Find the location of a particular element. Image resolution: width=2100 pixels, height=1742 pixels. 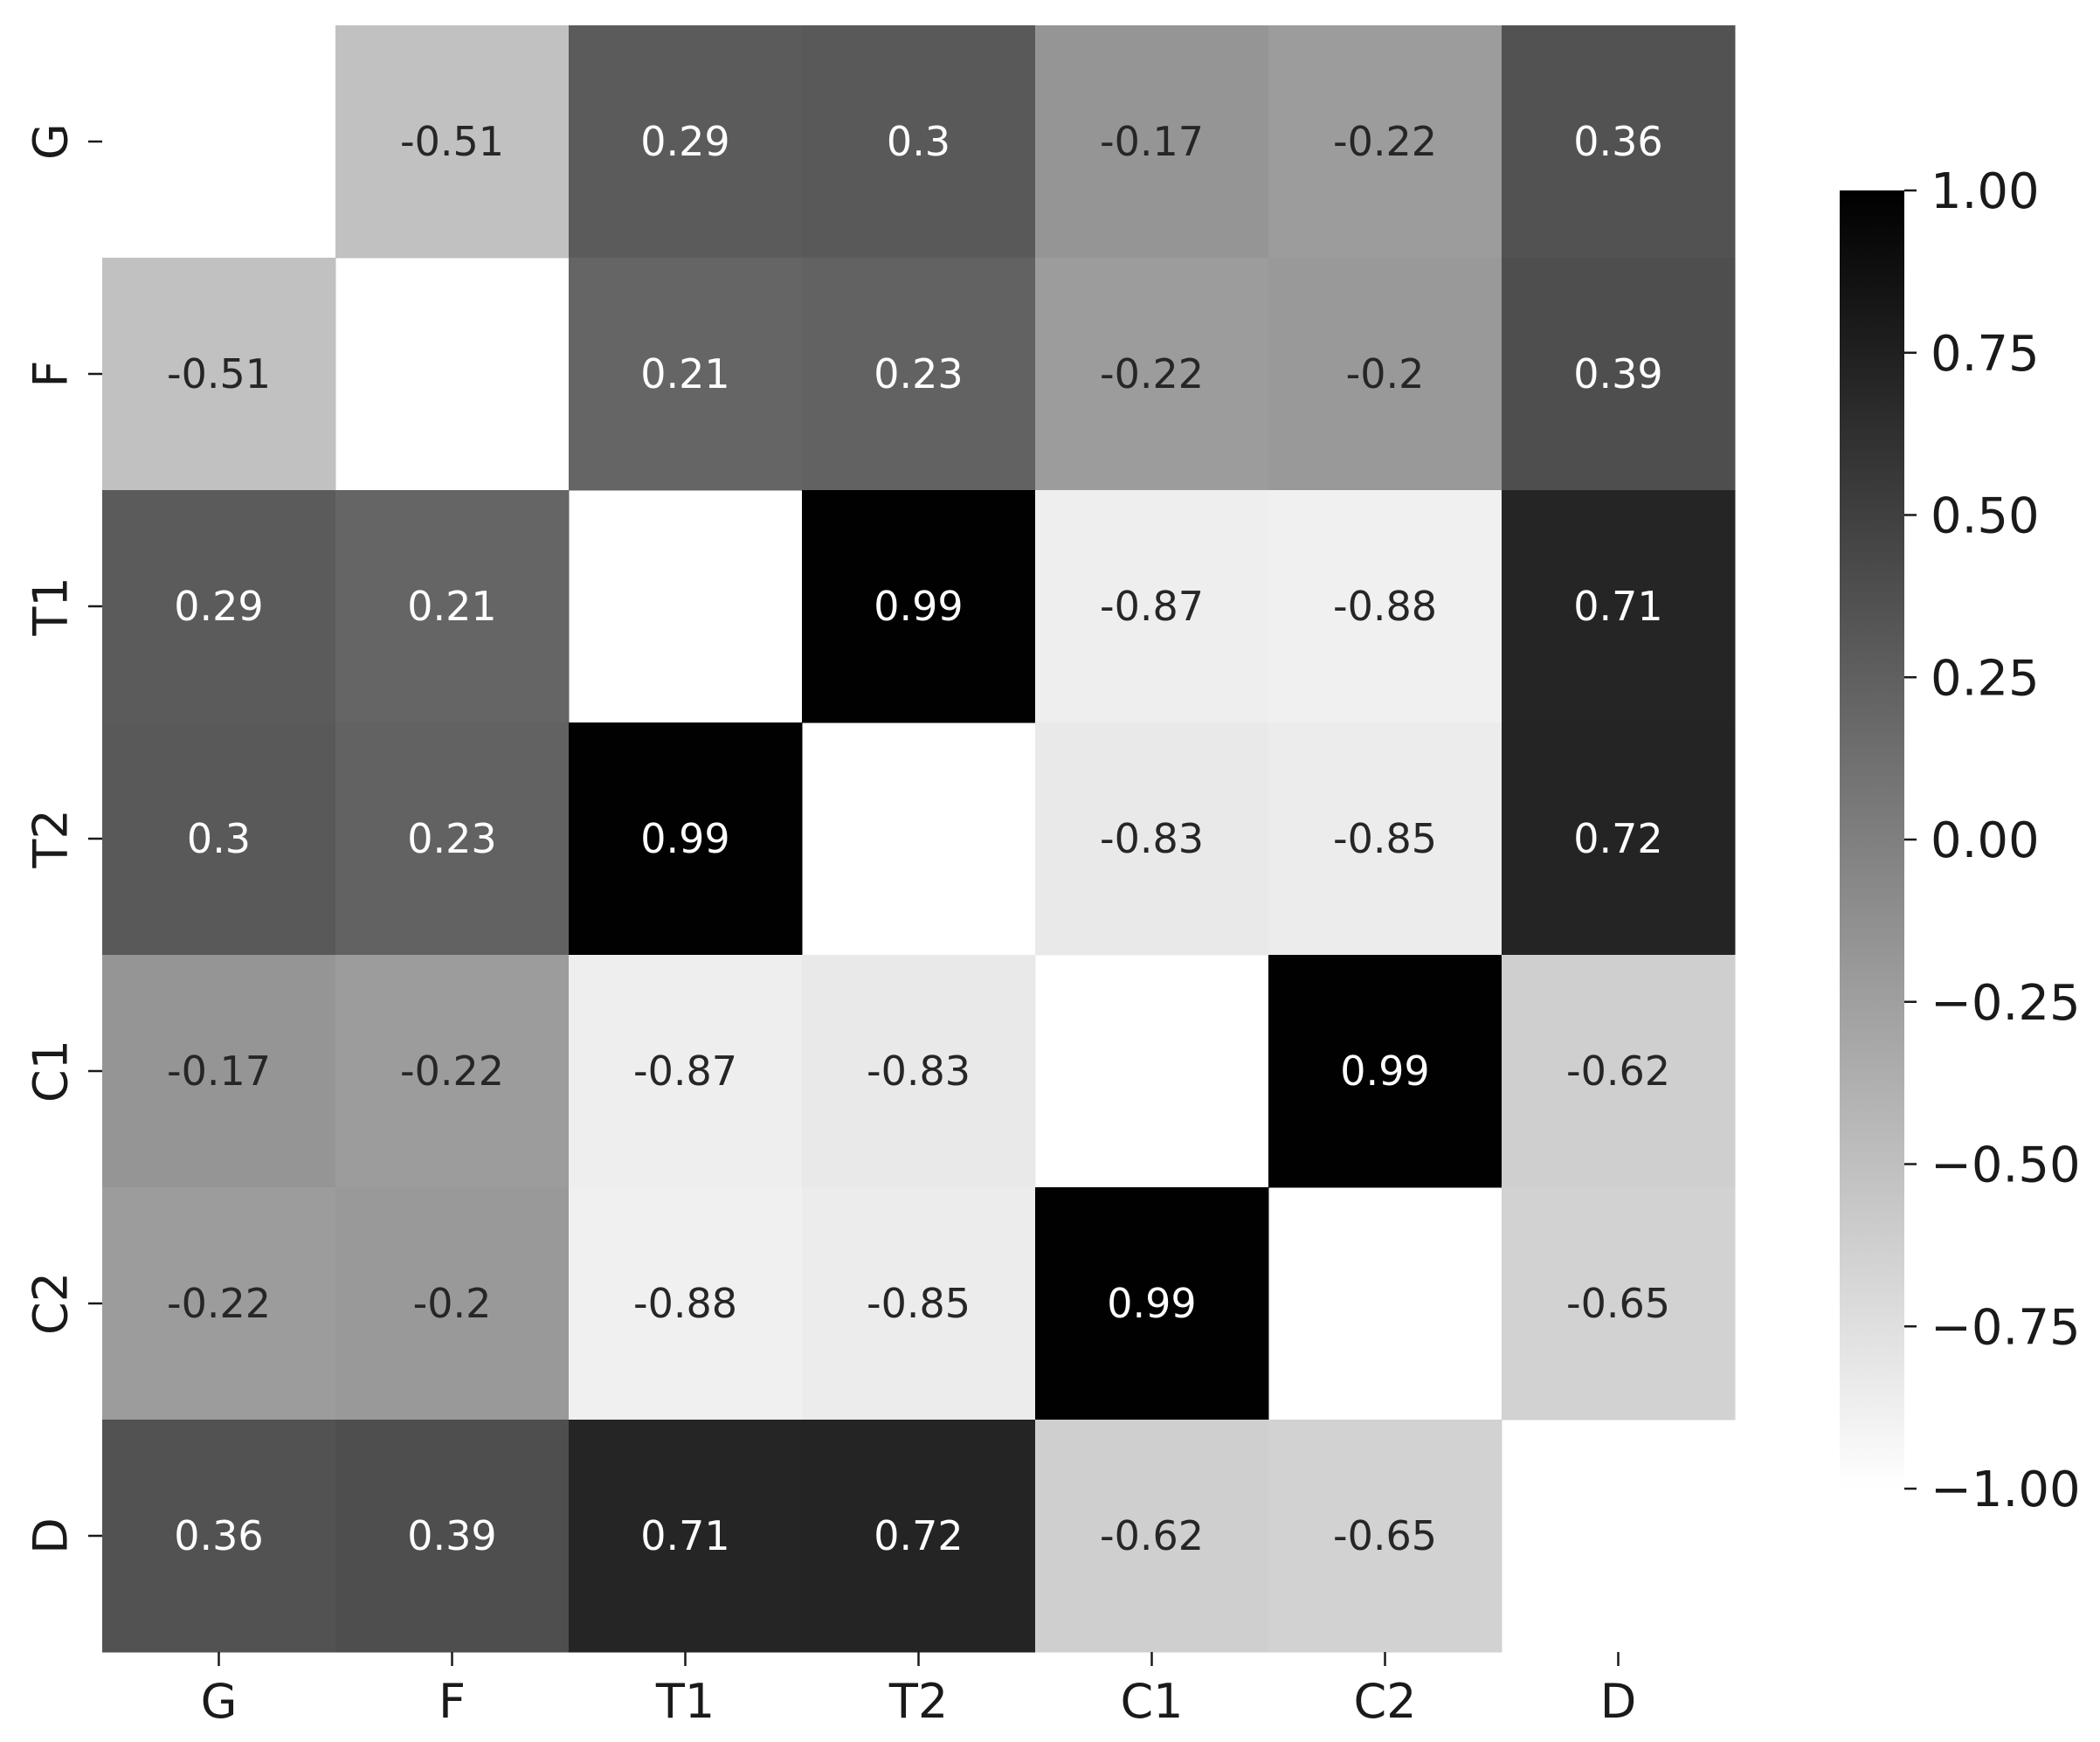

colorbar-tick-label: −0.50 is located at coordinates (2006, 1166).